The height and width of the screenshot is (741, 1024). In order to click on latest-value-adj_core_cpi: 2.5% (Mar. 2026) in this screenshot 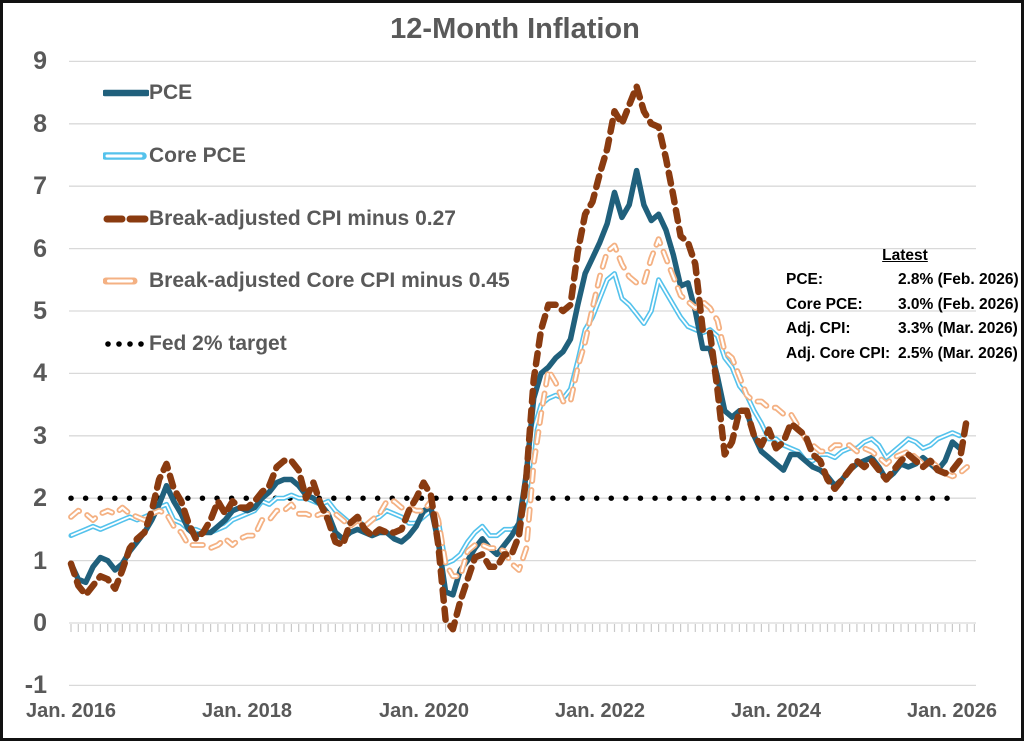, I will do `click(958, 353)`.